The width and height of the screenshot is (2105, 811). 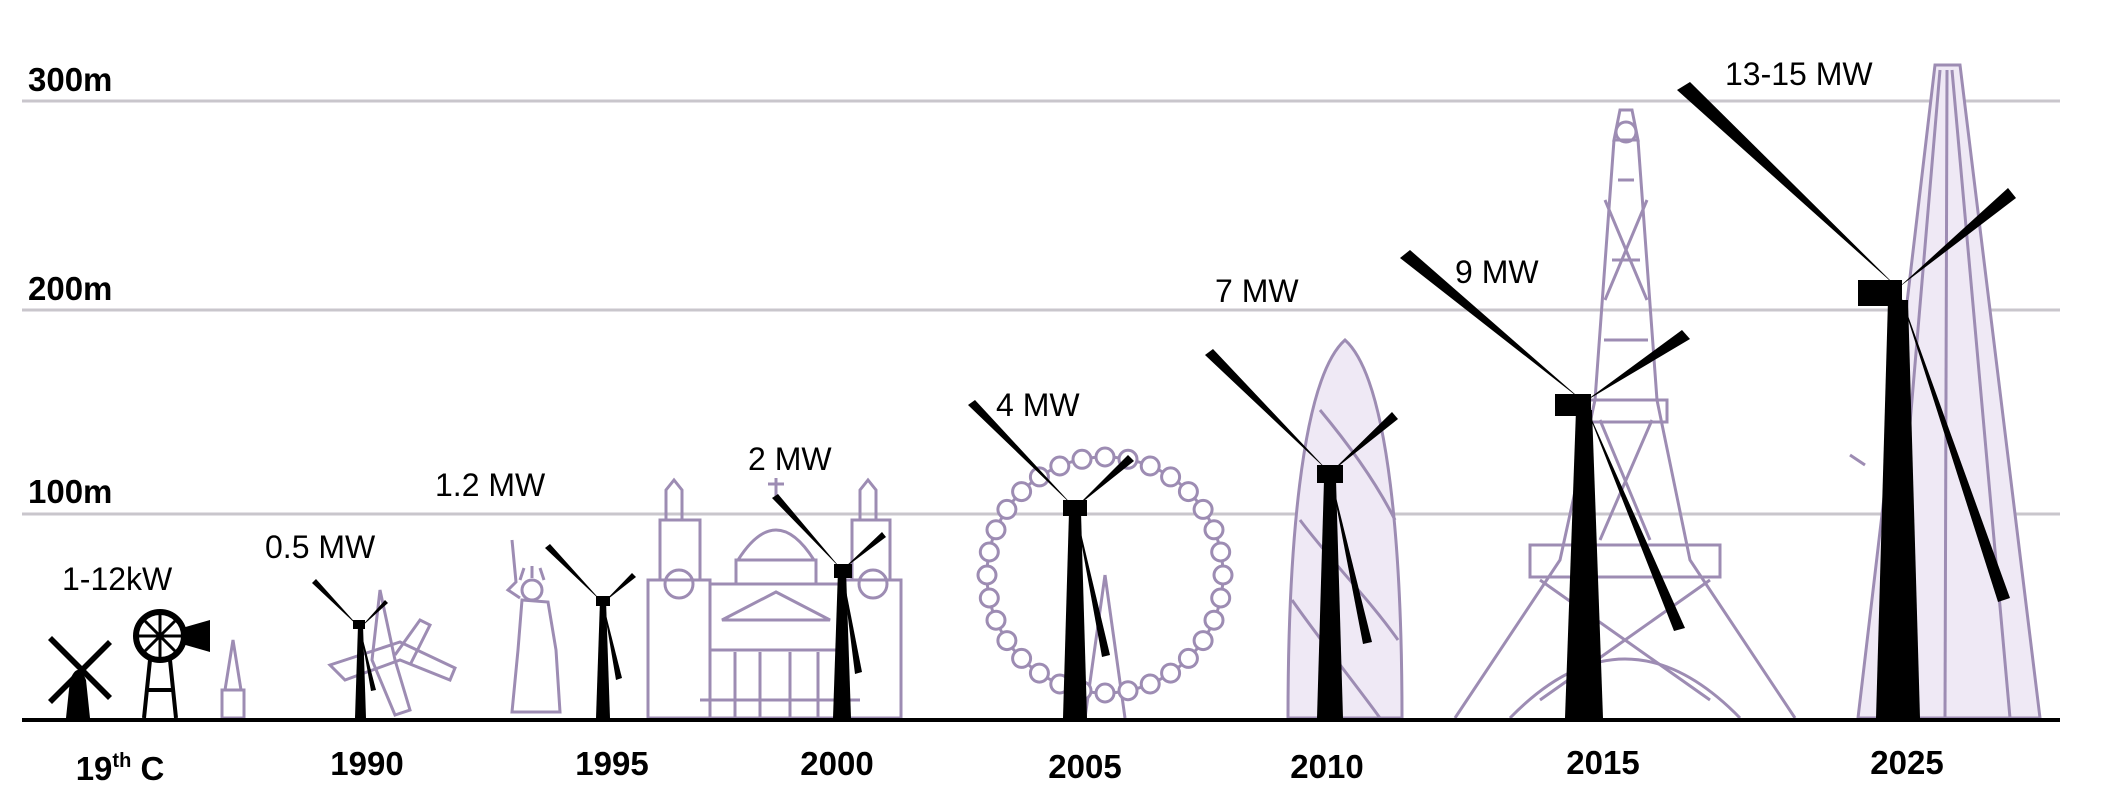 I want to click on london-eye-icon, so click(x=1110, y=584).